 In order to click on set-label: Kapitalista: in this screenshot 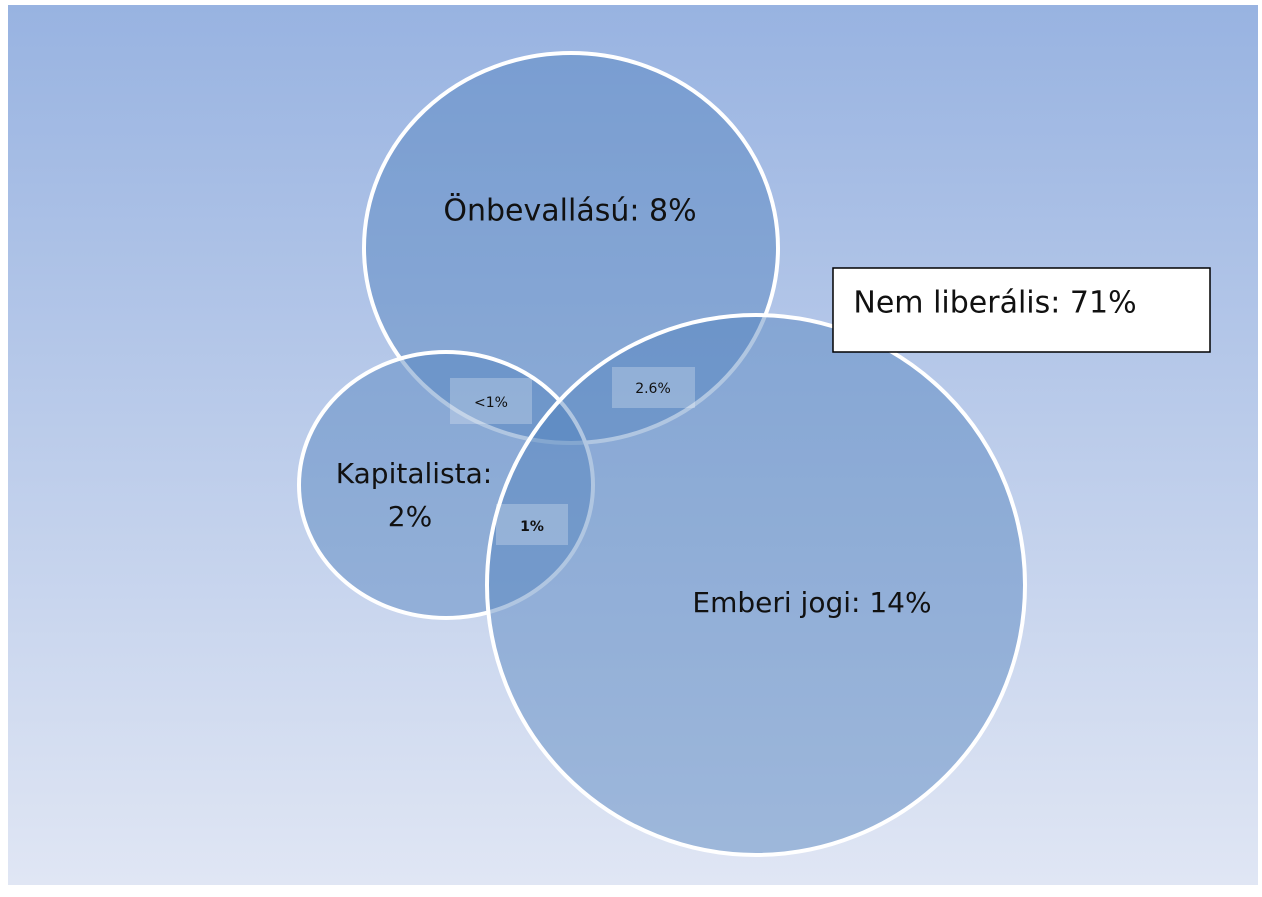, I will do `click(414, 473)`.